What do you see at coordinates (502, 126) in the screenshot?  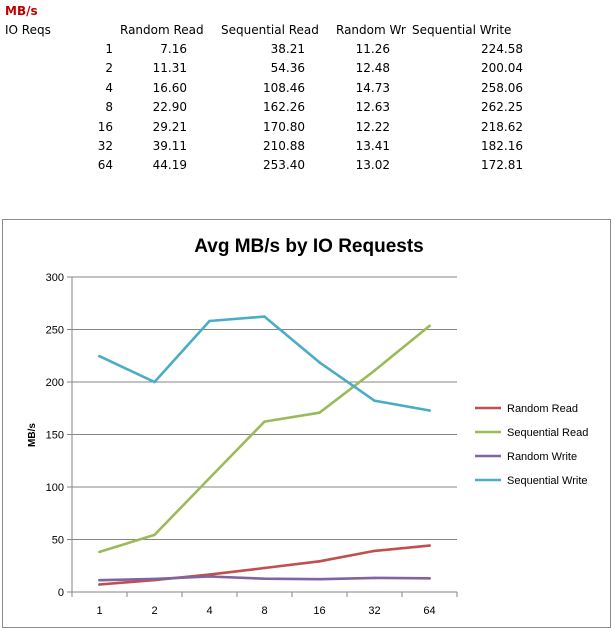 I see `cell-sequential-write: 218.62` at bounding box center [502, 126].